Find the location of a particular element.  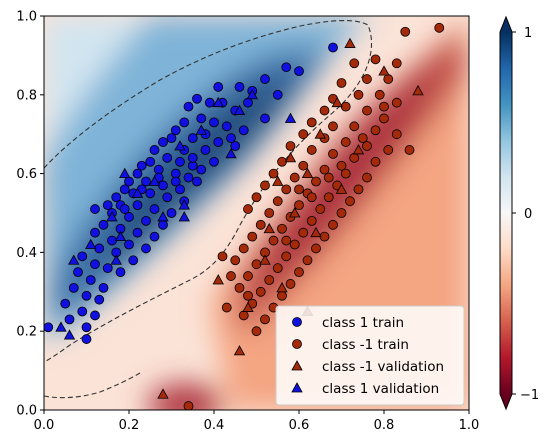

y-axis: 0.0 0.2 0.4 0.6 0.8 1.0 is located at coordinates (30, 214).